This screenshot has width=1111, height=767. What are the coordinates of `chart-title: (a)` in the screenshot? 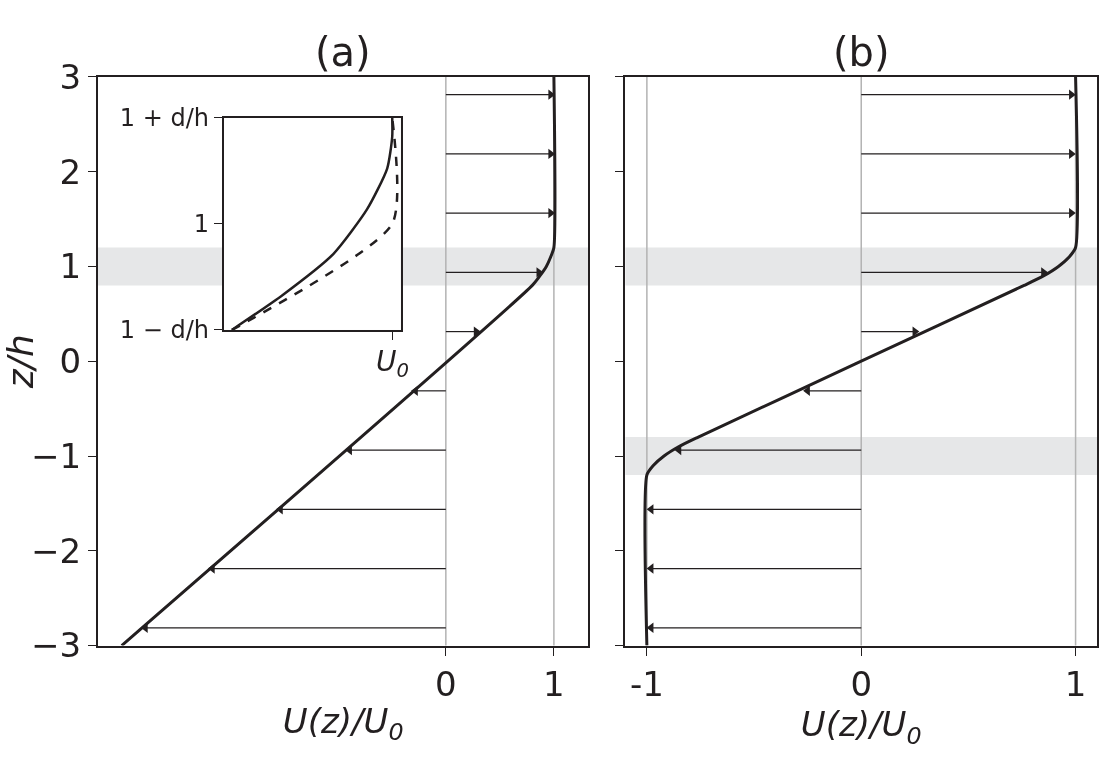 It's located at (343, 52).